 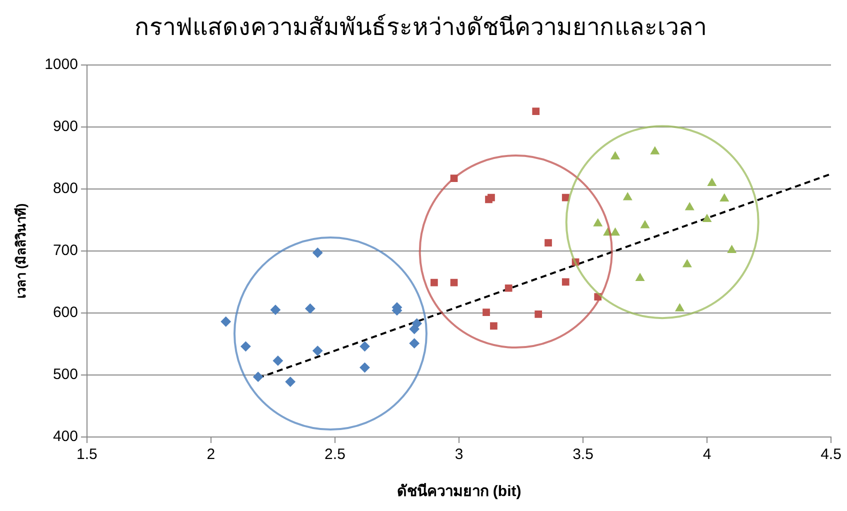 I want to click on x-tick-label: 3, so click(x=459, y=455).